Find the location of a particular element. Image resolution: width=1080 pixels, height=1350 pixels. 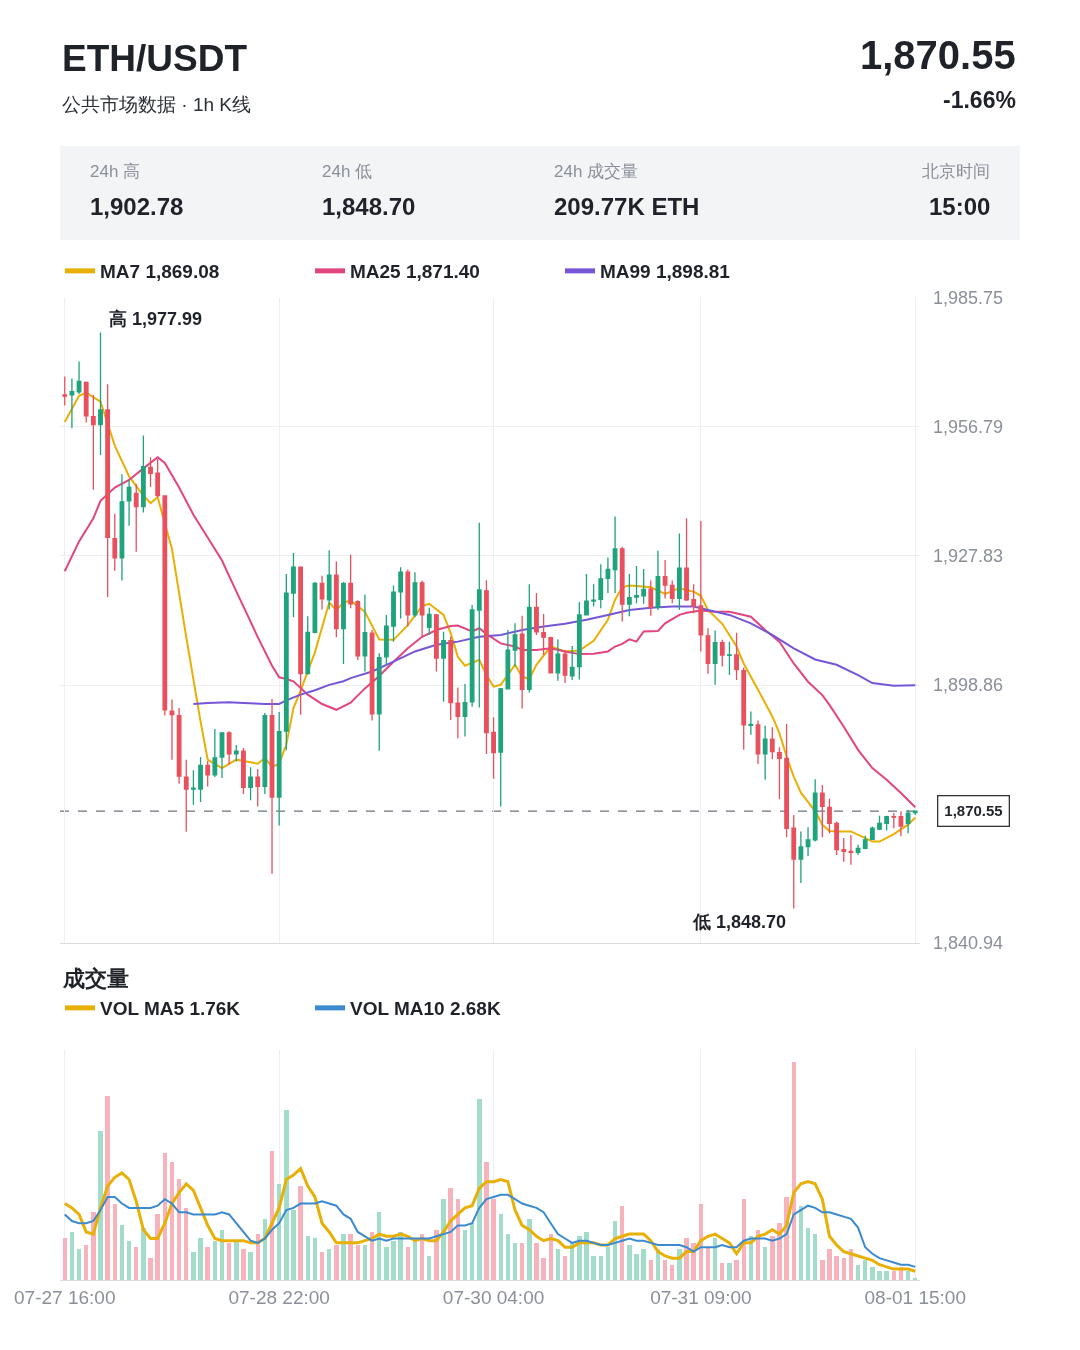

y-tick-label: 1,898.86 is located at coordinates (968, 685).